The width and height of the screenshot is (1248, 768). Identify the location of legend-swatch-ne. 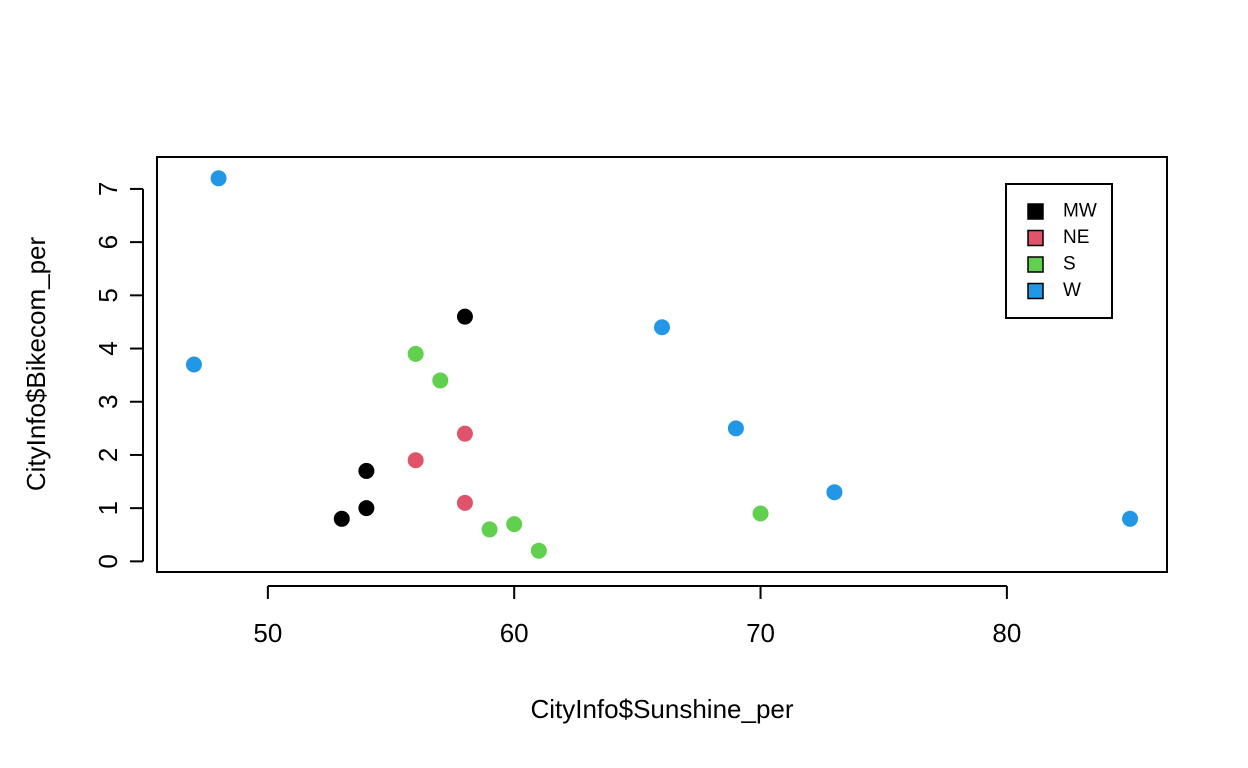
(1035, 238).